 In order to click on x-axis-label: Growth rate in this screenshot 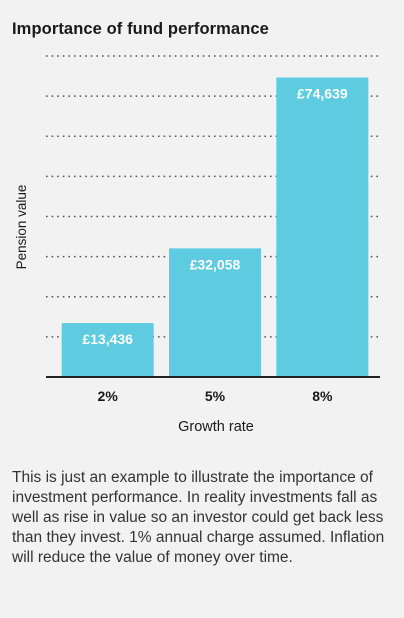, I will do `click(216, 427)`.